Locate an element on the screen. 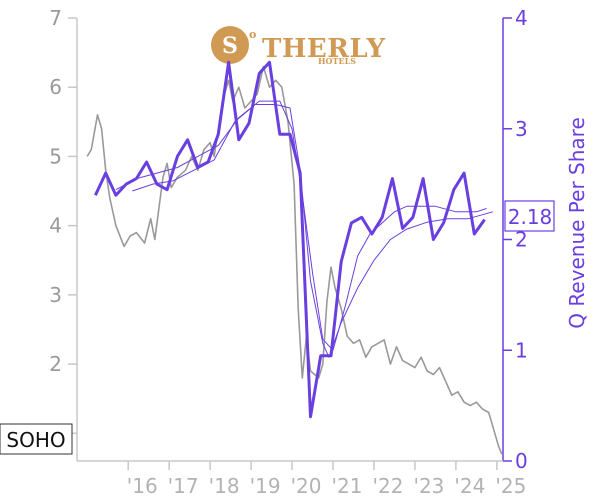  svg-text: o is located at coordinates (252, 34).